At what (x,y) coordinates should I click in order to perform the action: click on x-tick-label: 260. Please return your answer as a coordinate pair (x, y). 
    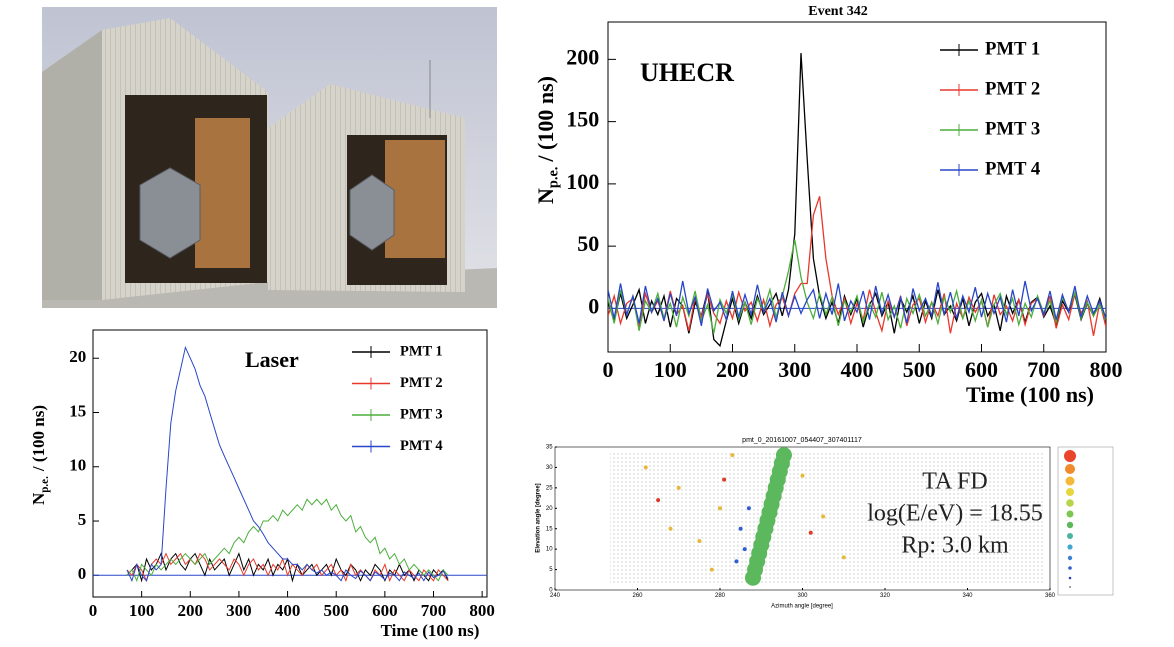
    Looking at the image, I should click on (637, 596).